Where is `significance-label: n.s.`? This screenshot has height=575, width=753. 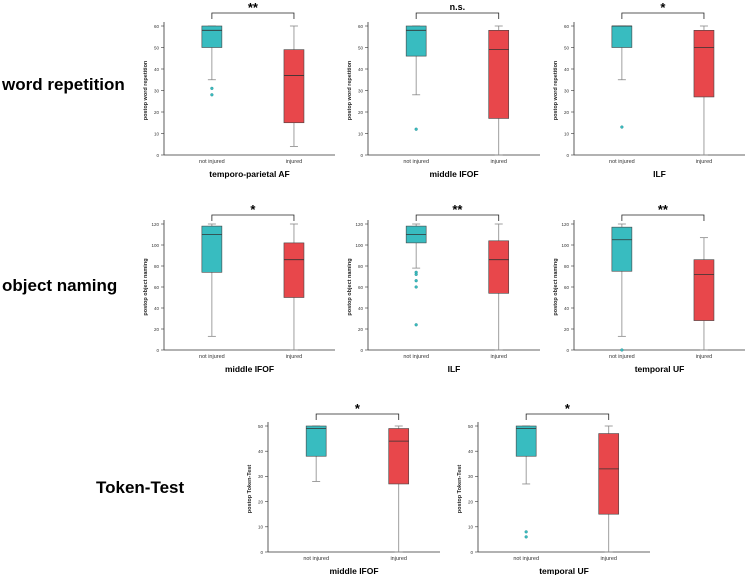
significance-label: n.s. is located at coordinates (458, 7).